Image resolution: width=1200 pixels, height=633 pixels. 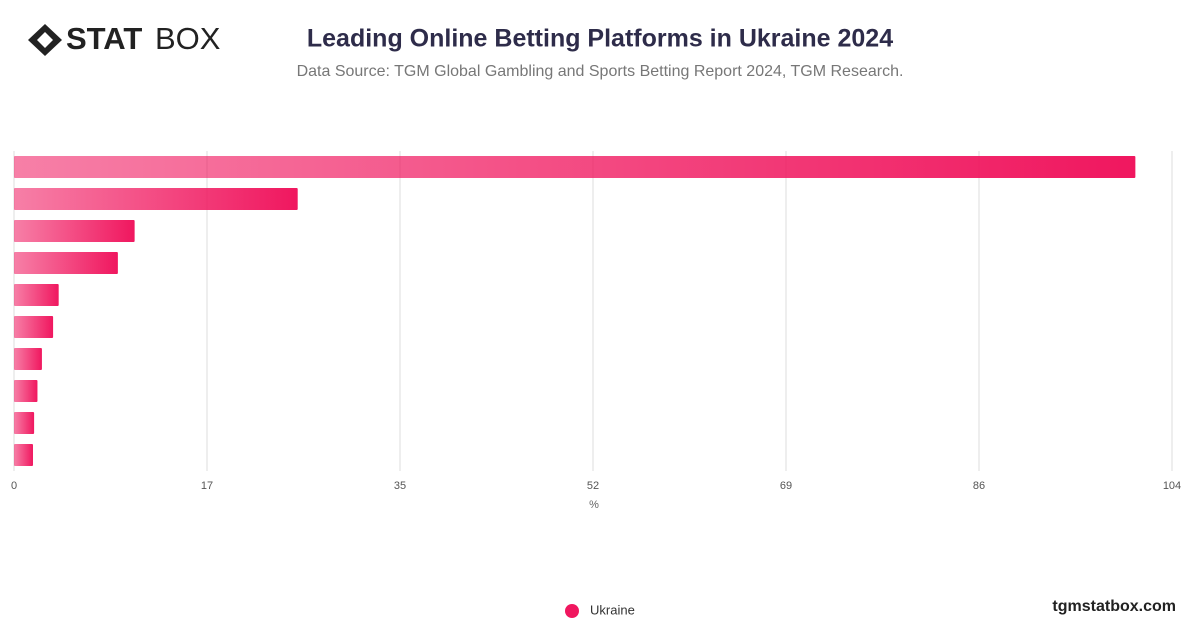 What do you see at coordinates (786, 486) in the screenshot?
I see `x-tick-label: 69` at bounding box center [786, 486].